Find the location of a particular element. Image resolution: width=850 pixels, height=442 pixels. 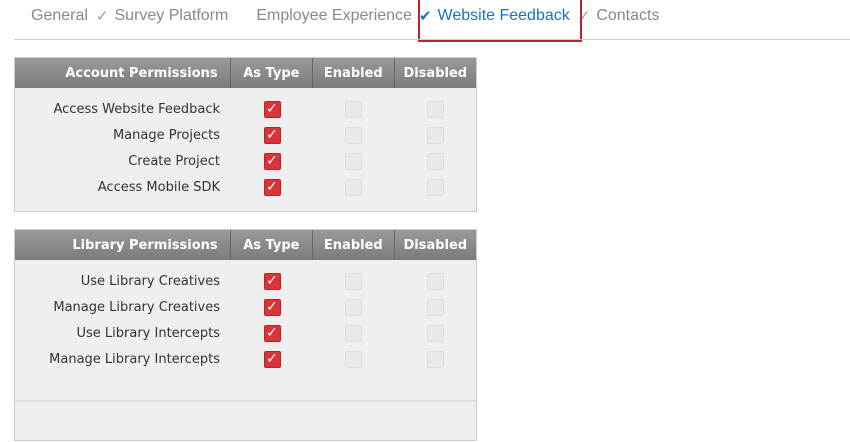

permission-row: Access Website Feedback ✓ is located at coordinates (245, 109).